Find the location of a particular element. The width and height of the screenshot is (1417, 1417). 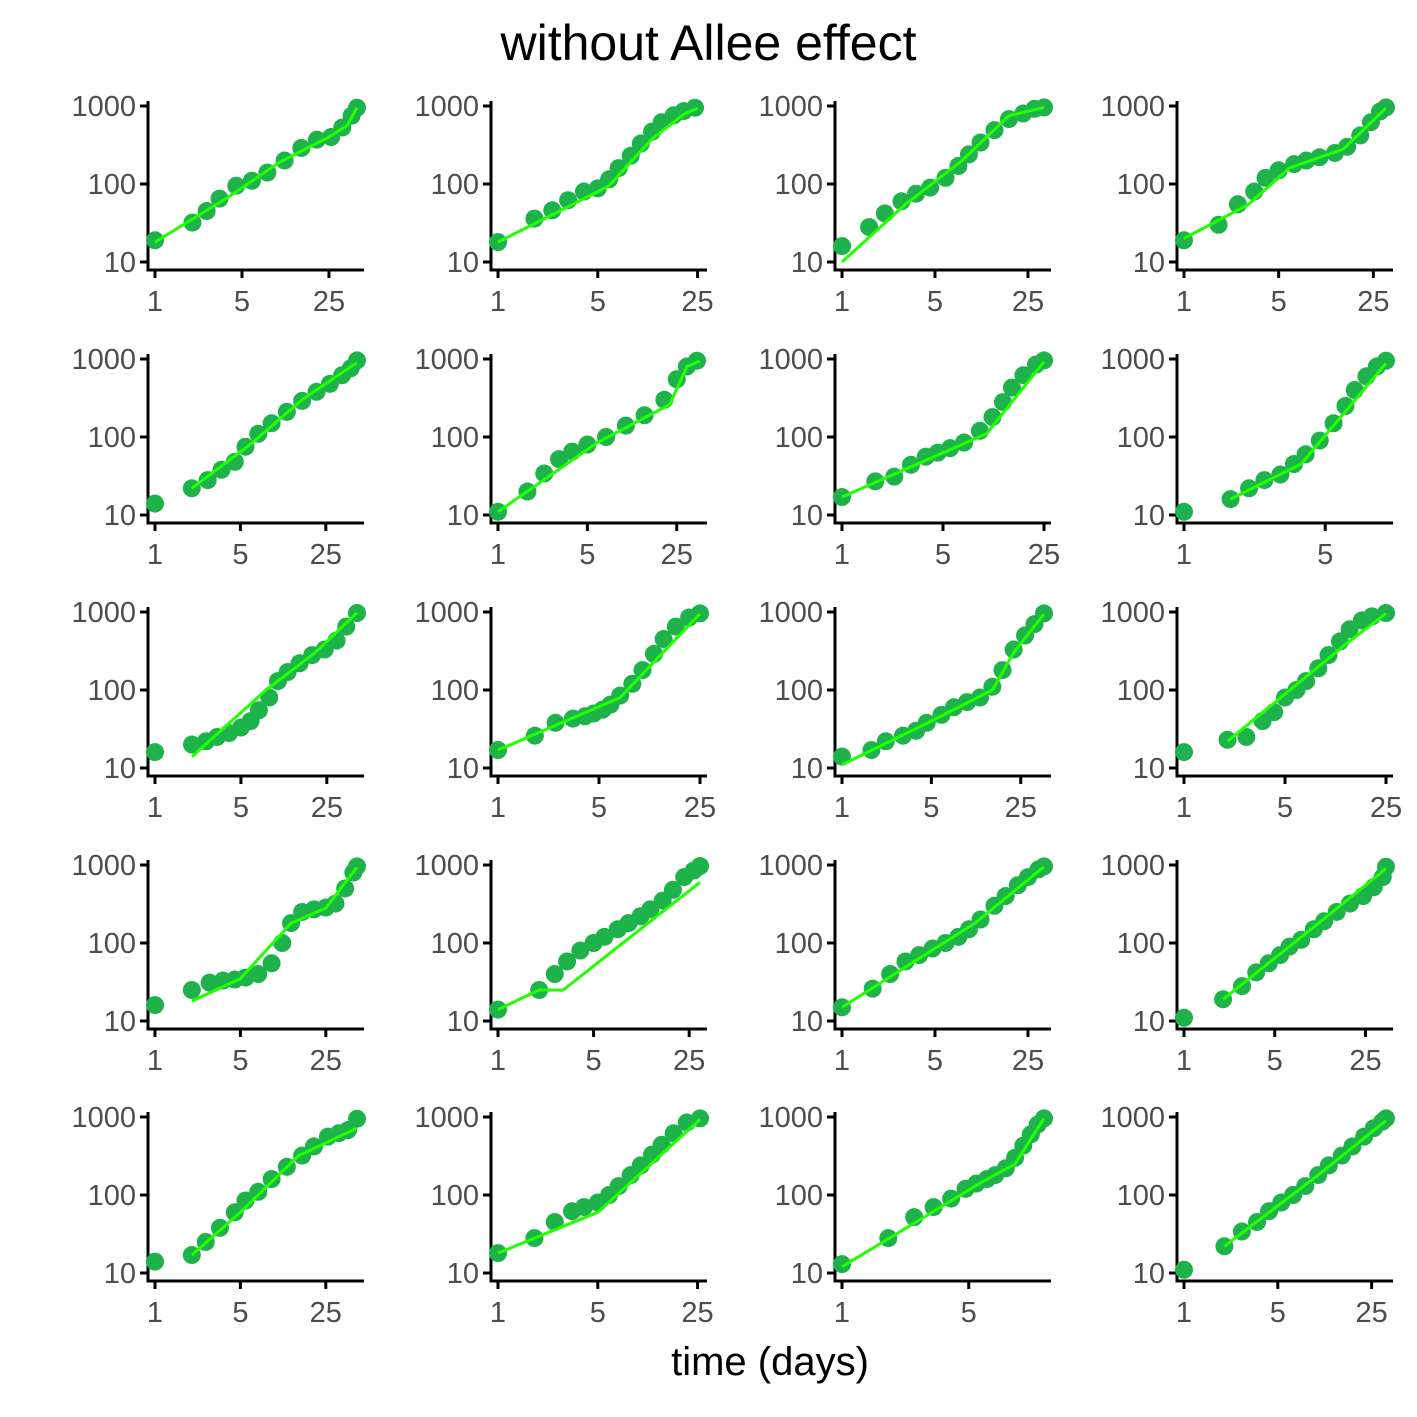

panel-1-3: 10 100 1000 1 5 25 is located at coordinates (905, 204).